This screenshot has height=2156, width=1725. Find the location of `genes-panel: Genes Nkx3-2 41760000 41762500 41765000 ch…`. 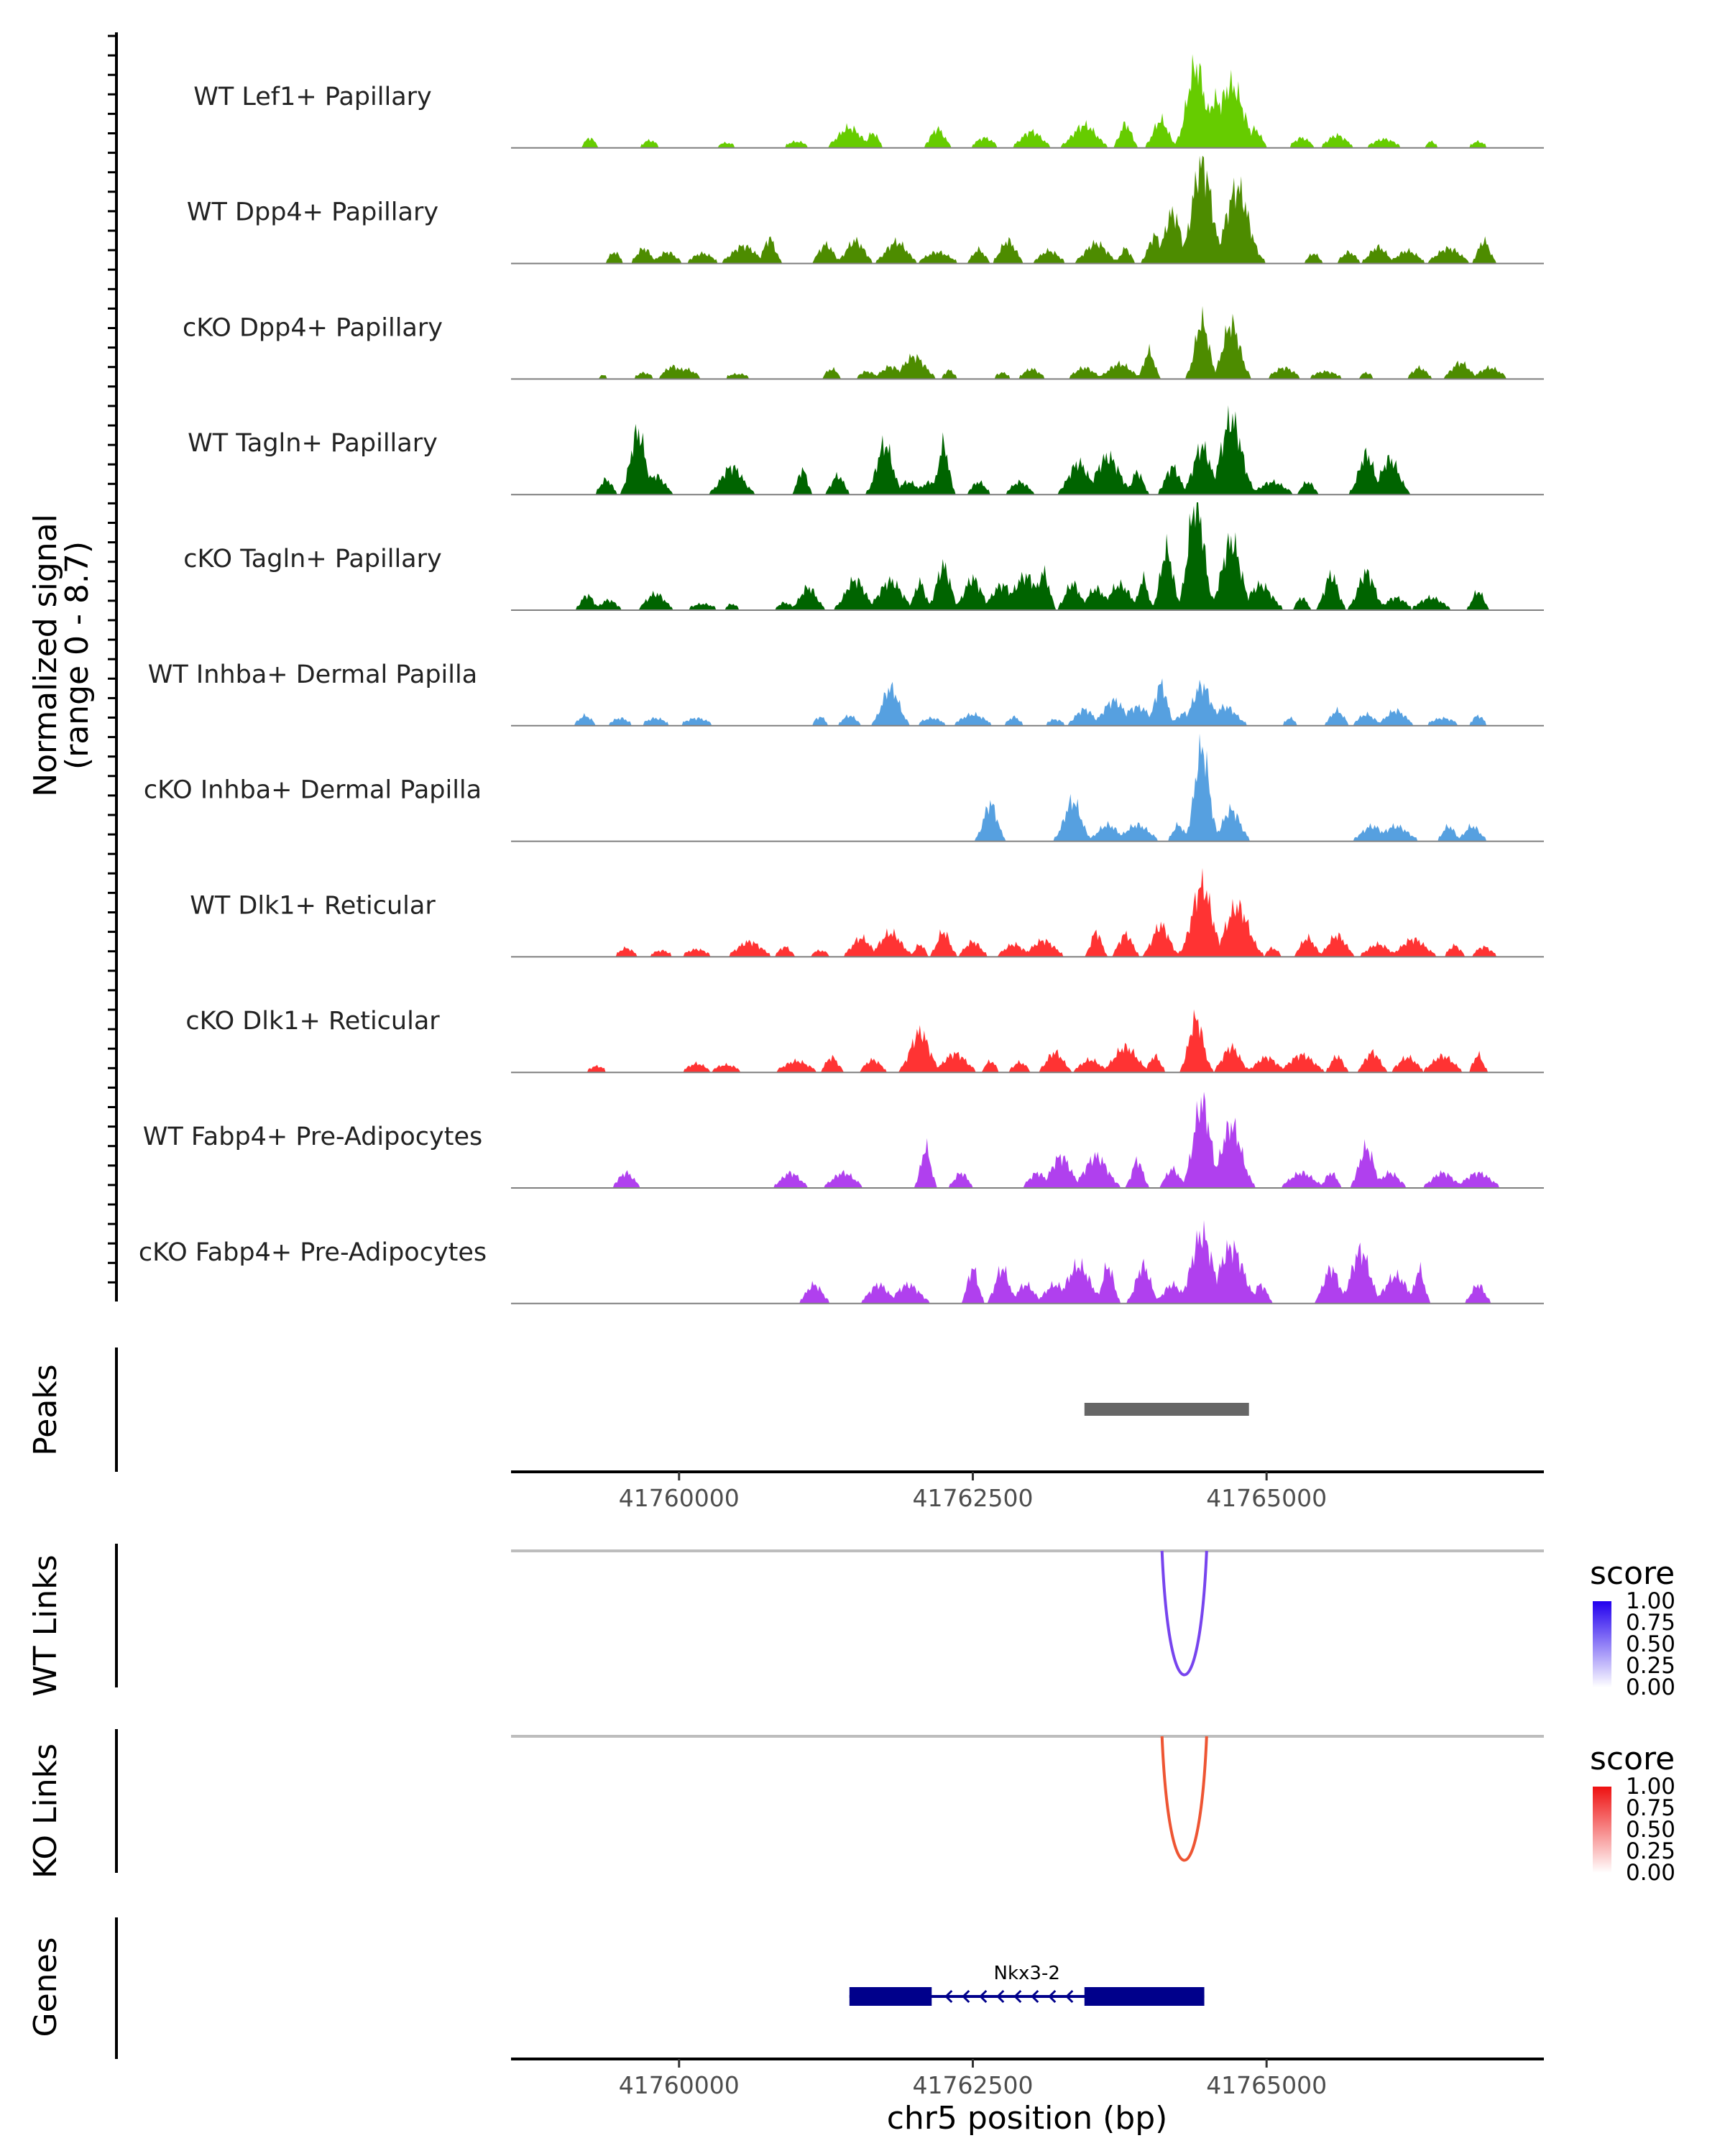

genes-panel: Genes Nkx3-2 41760000 41762500 41765000 ch… is located at coordinates (785, 2027).